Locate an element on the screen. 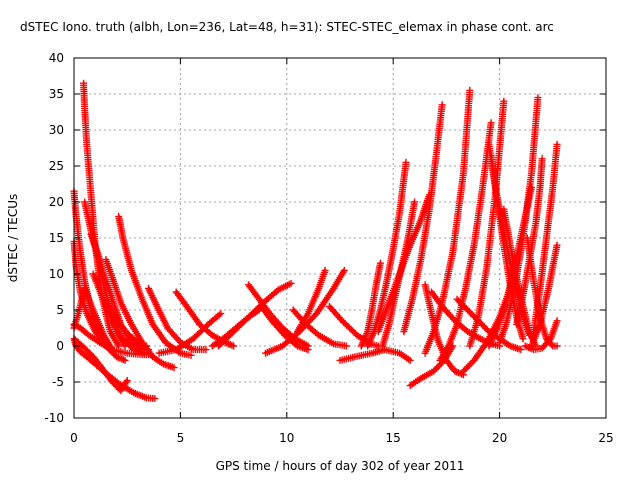  x-tick-label: 10 is located at coordinates (286, 438).